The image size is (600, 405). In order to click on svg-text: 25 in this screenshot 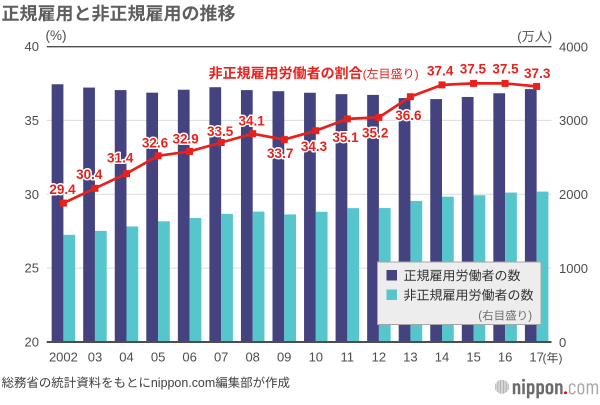, I will do `click(32, 268)`.